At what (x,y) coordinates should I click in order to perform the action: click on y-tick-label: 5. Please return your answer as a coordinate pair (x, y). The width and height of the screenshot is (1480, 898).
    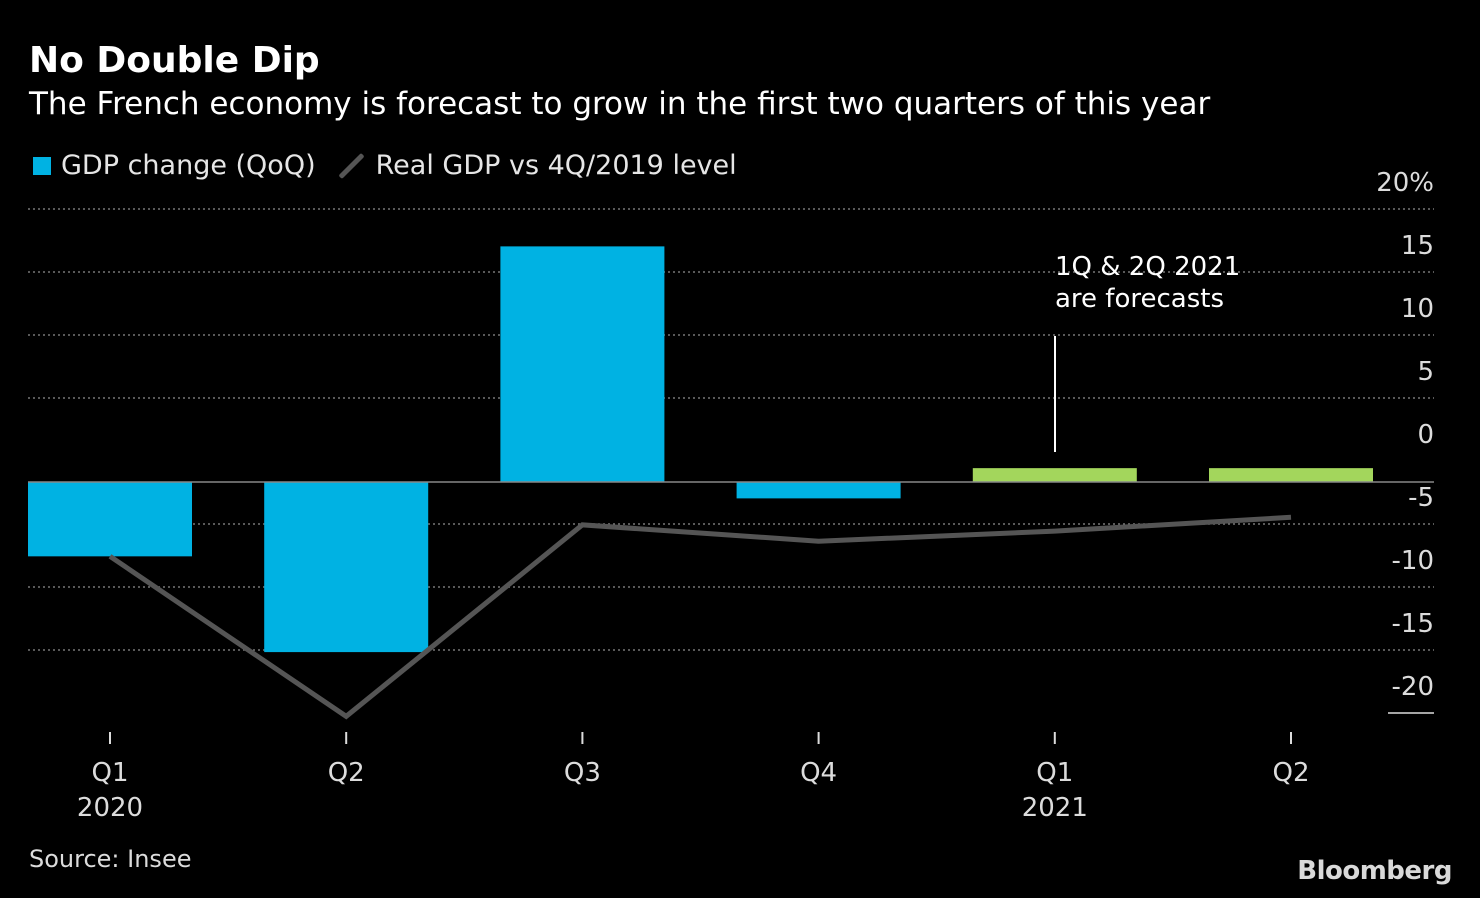
    Looking at the image, I should click on (1425, 372).